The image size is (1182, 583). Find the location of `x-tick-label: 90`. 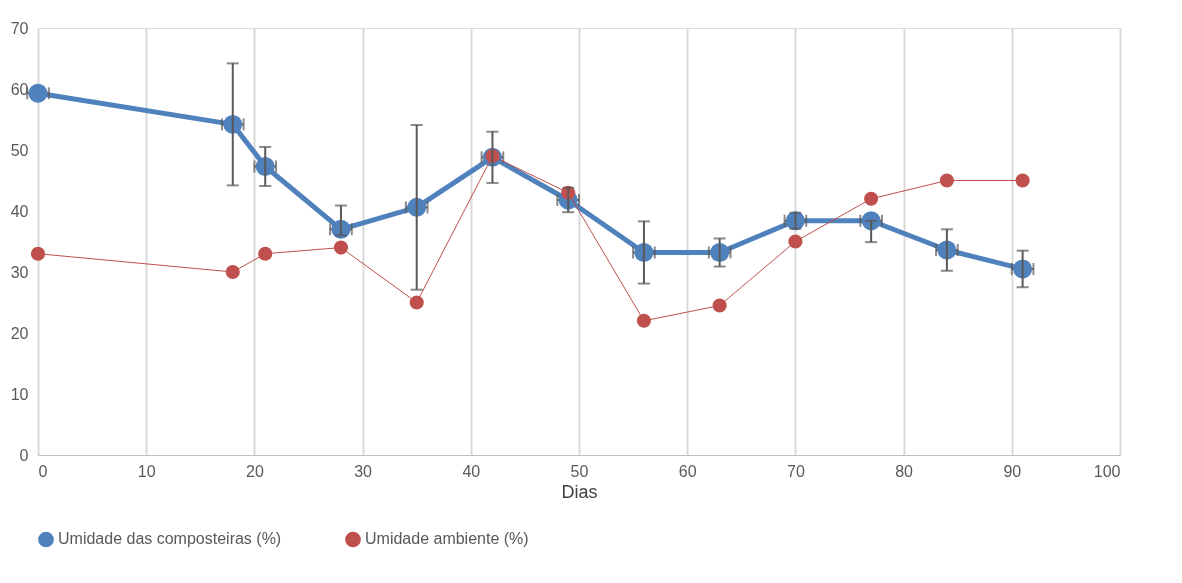

x-tick-label: 90 is located at coordinates (1012, 471).